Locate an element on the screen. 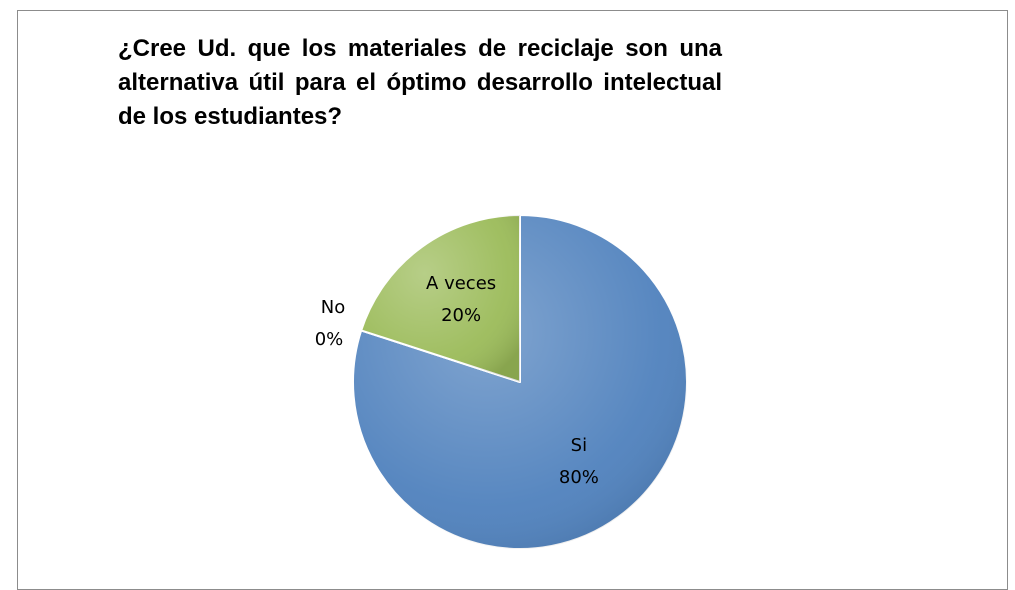 The image size is (1015, 590). label-category: No is located at coordinates (333, 307).